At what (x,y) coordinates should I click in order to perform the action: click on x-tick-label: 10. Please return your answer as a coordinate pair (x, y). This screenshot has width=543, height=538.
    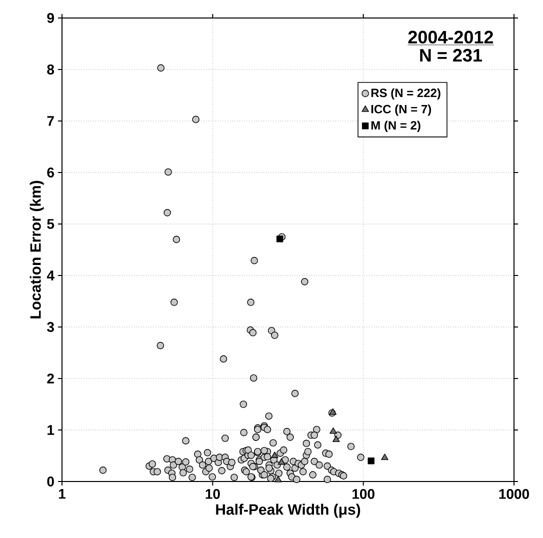
    Looking at the image, I should click on (213, 494).